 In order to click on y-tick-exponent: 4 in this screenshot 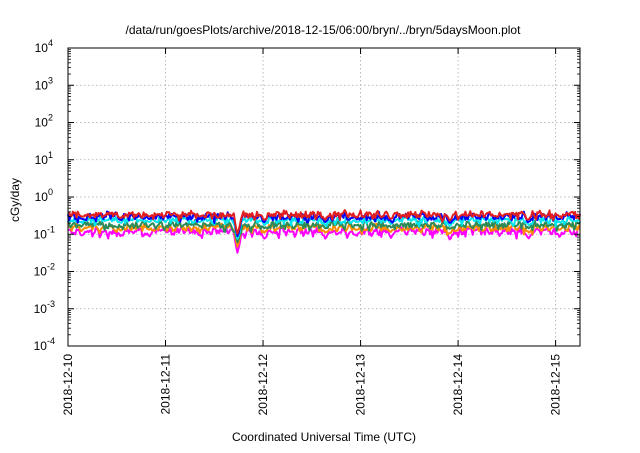, I will do `click(50, 43)`.